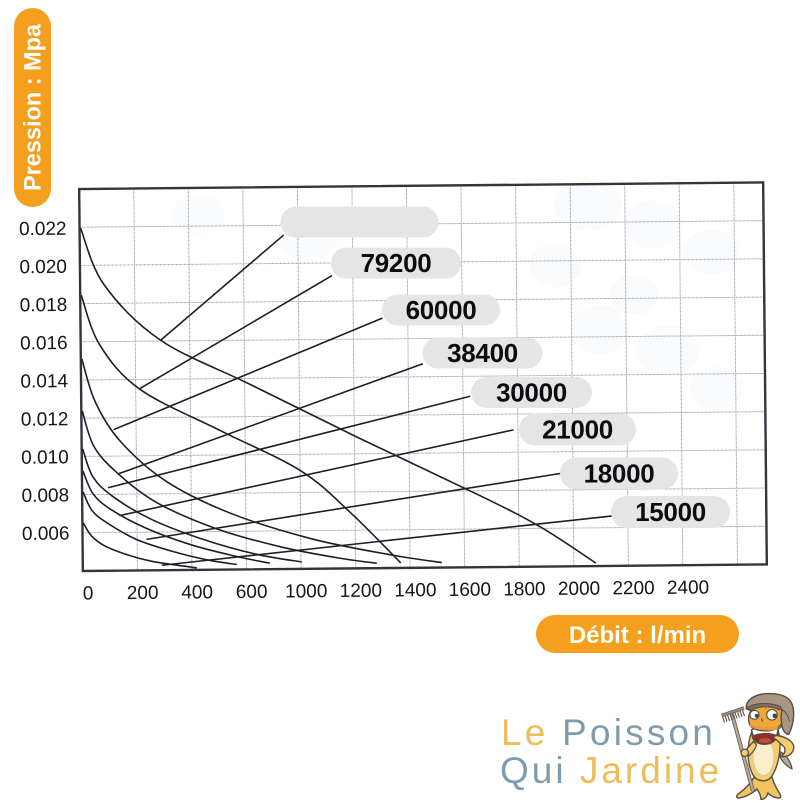  Describe the element at coordinates (619, 474) in the screenshot. I see `svg-text: 18000` at that location.